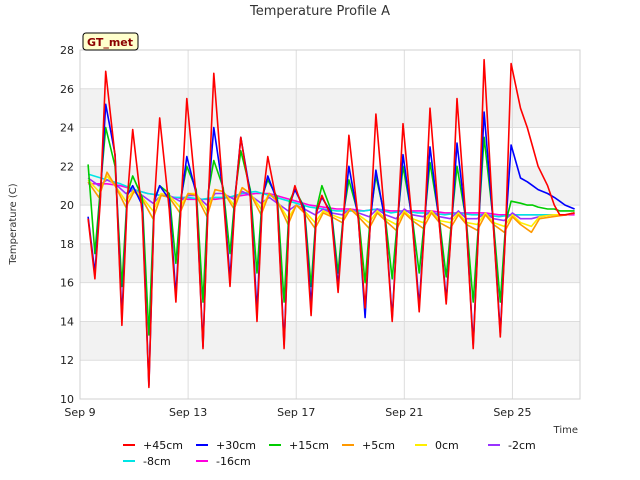 The width and height of the screenshot is (640, 480). I want to click on x-tick-label: Sep 17, so click(296, 412).